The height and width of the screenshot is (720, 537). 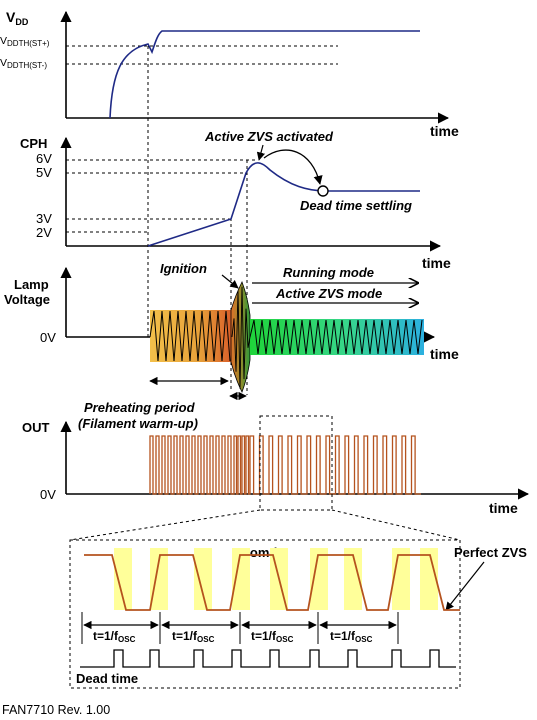 What do you see at coordinates (356, 205) in the screenshot?
I see `dead-time-settling-label: Dead time settling` at bounding box center [356, 205].